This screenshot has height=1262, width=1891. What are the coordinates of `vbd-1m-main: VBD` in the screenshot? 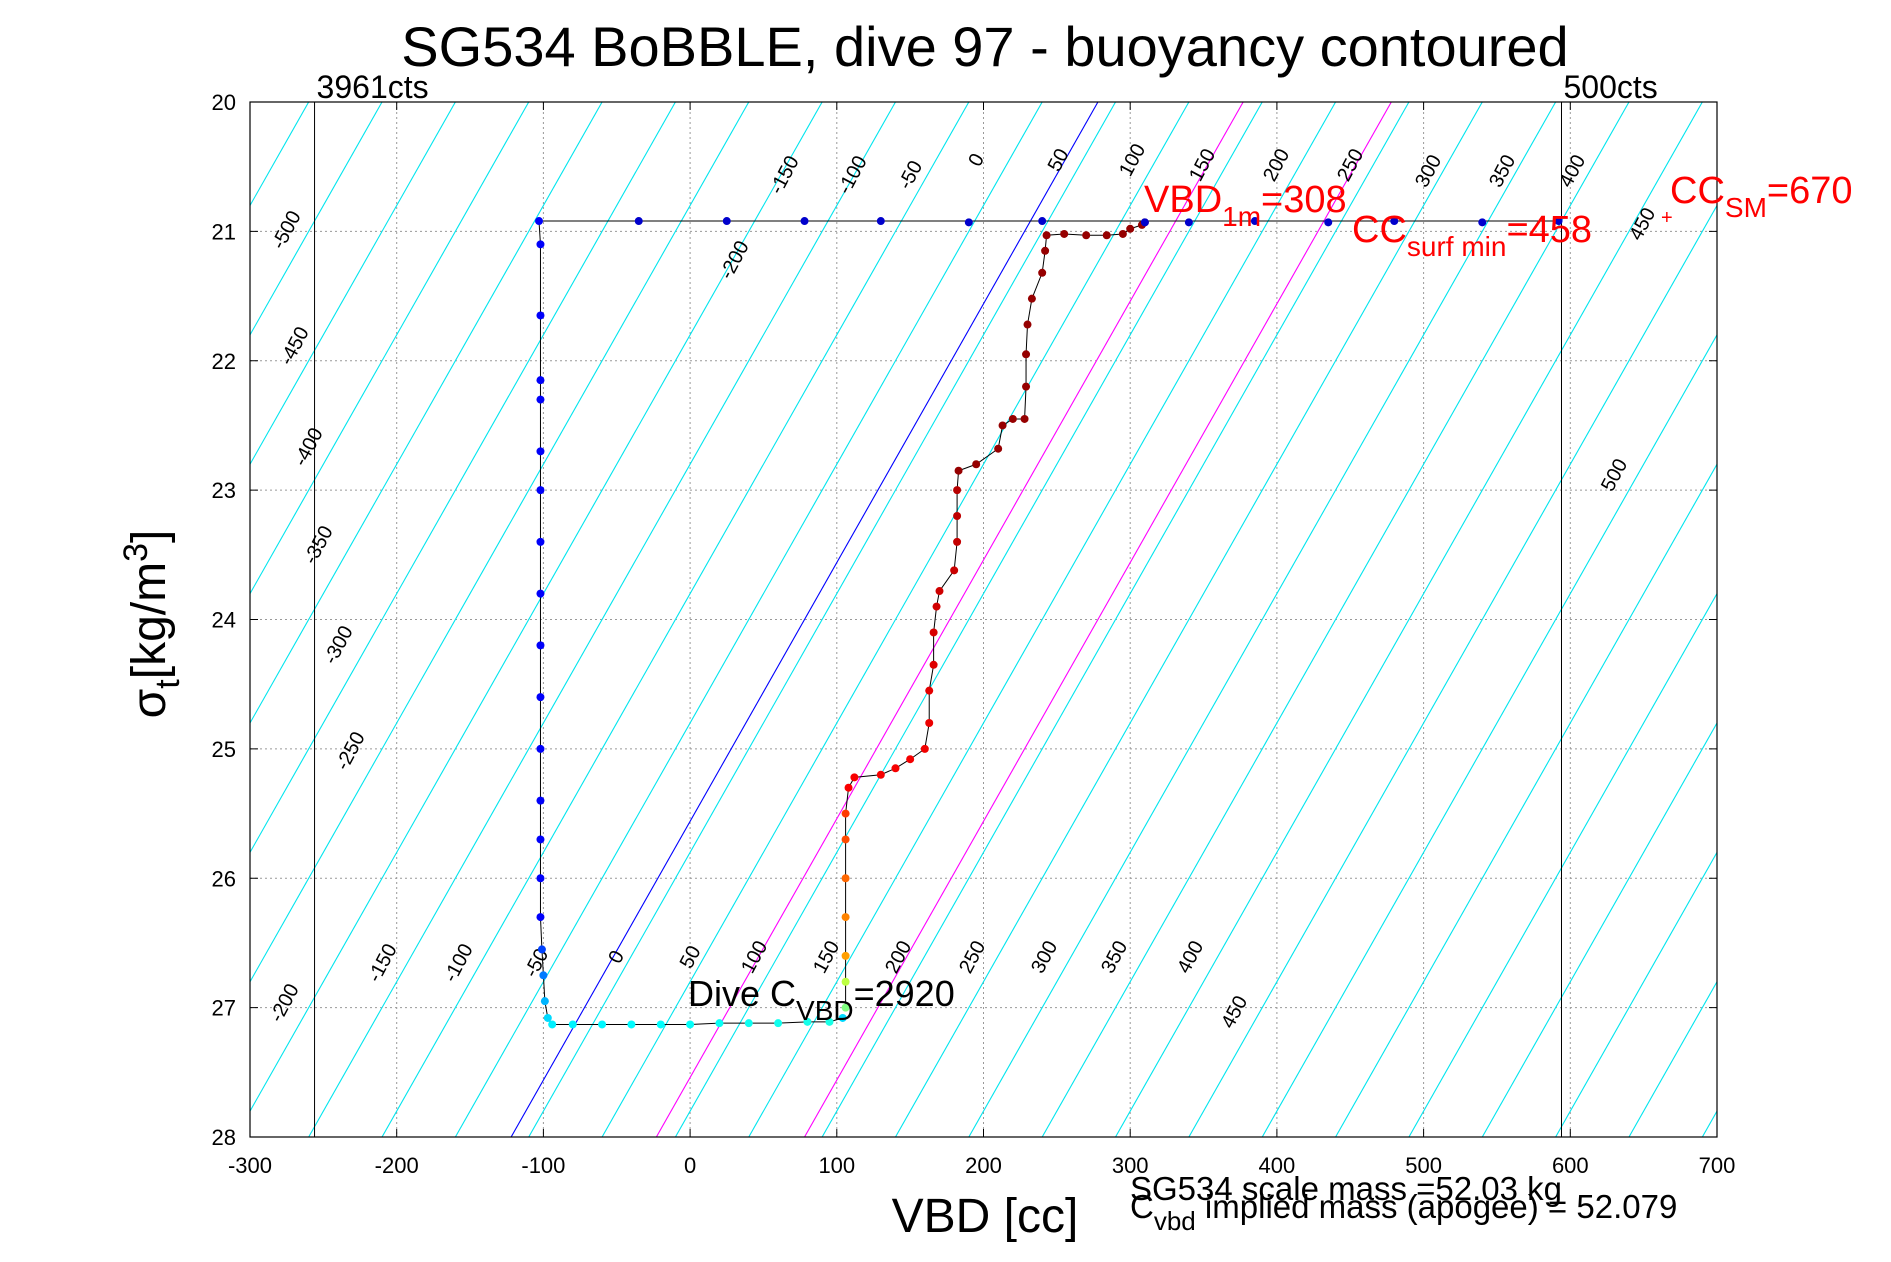 It's located at (1183, 200).